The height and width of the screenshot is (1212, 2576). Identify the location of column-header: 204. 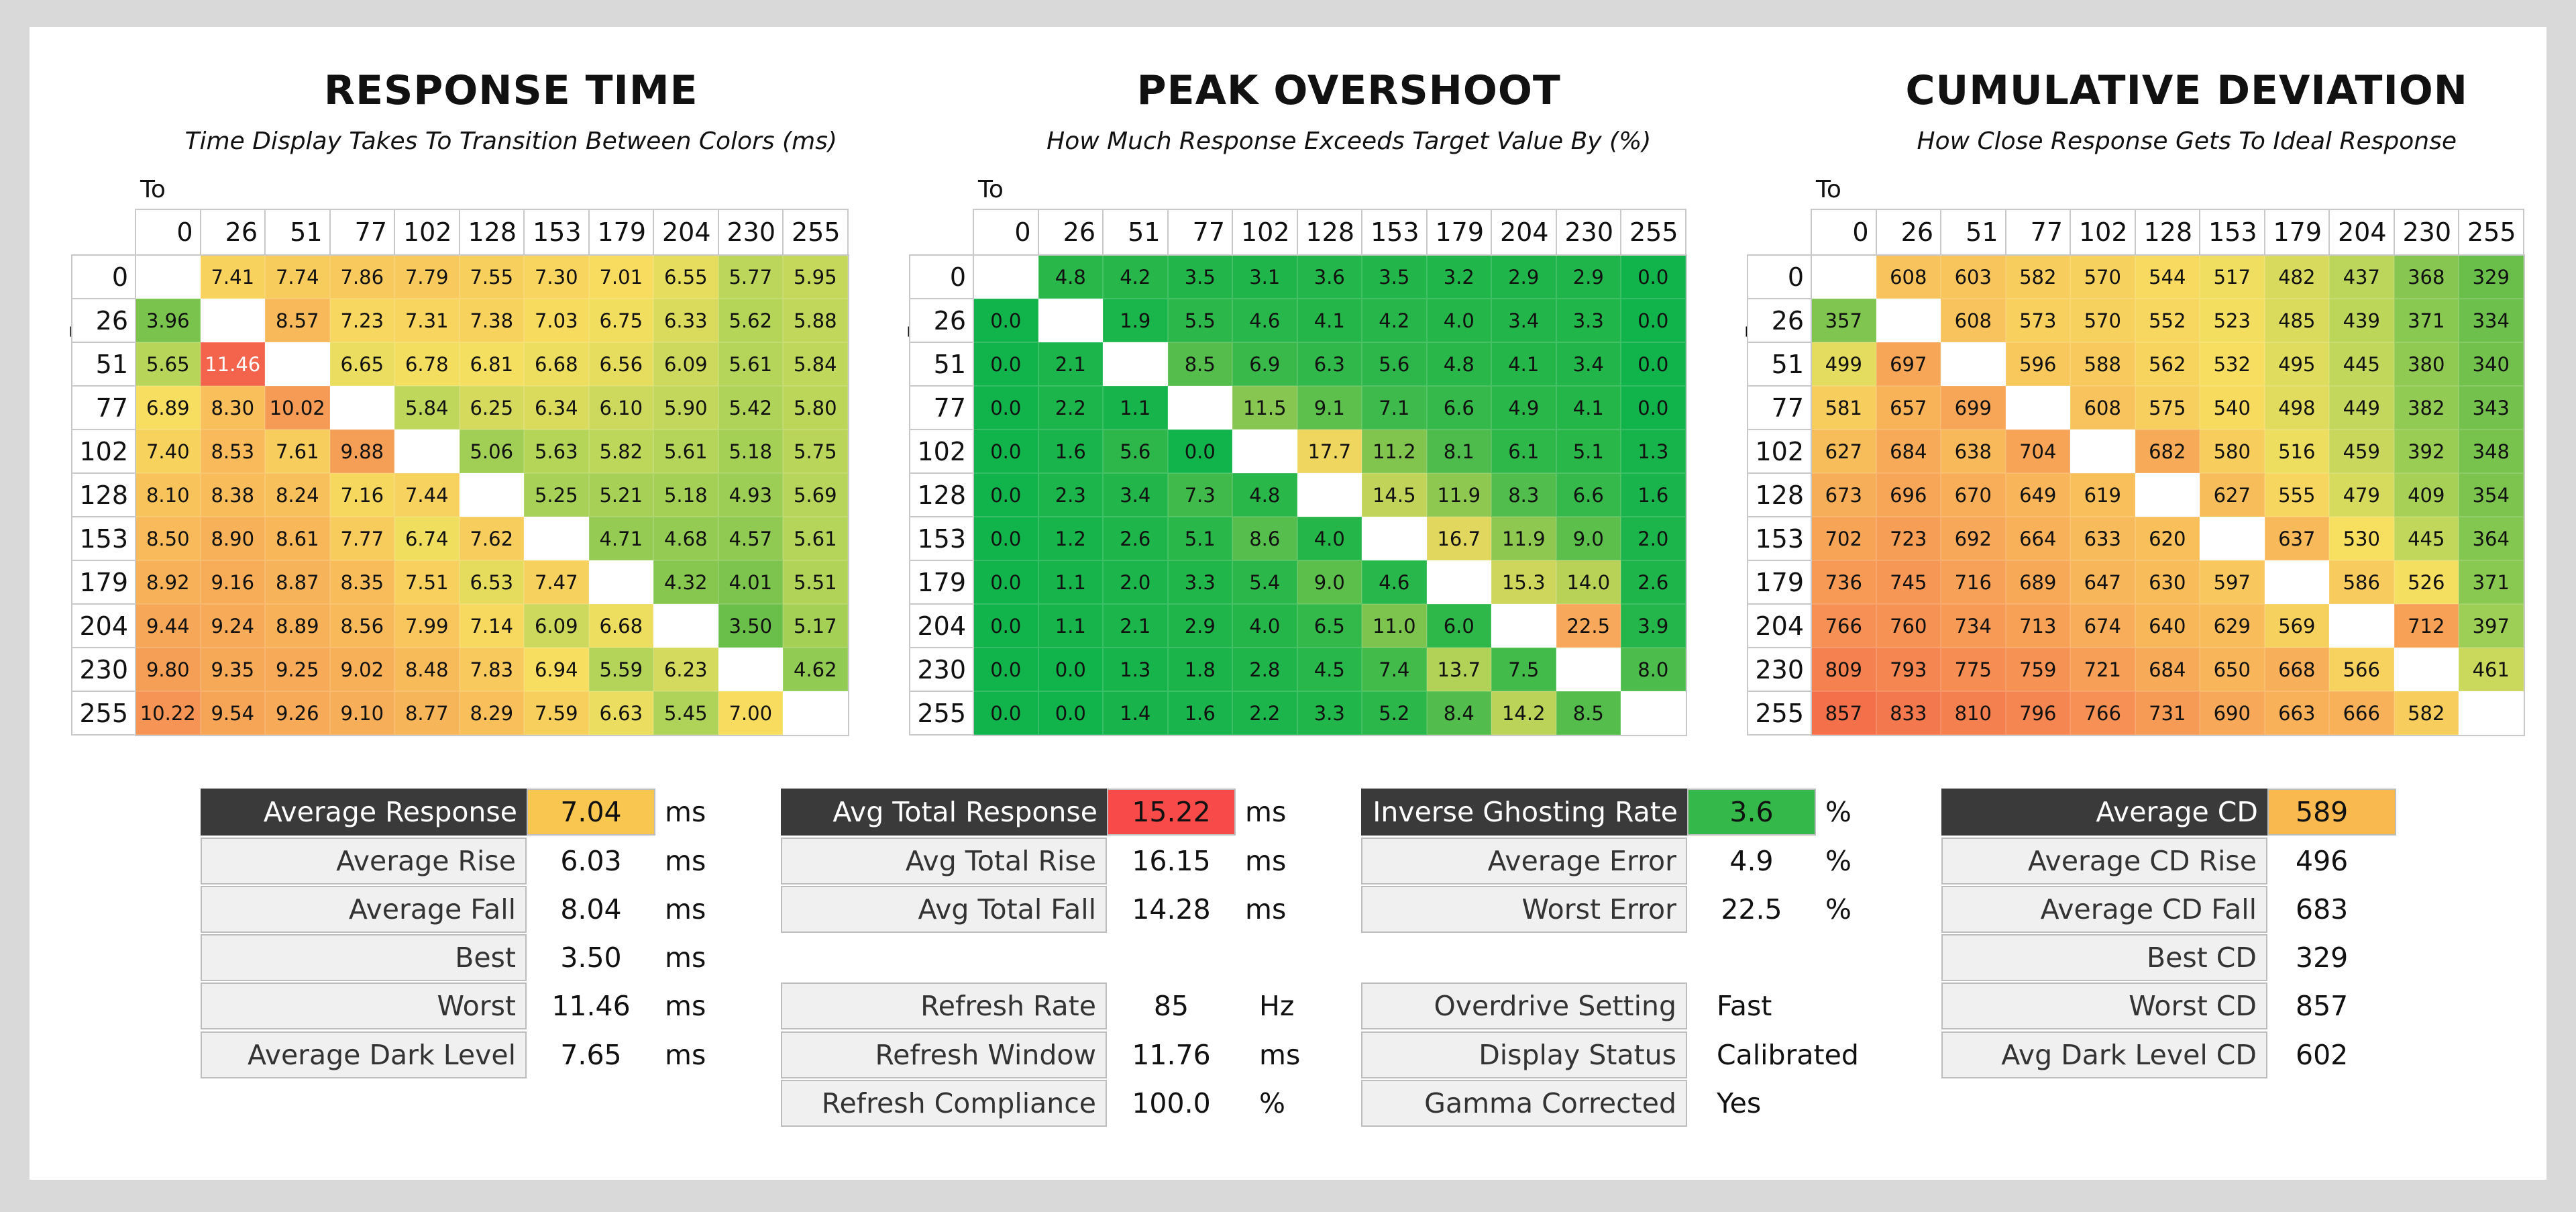
(686, 232).